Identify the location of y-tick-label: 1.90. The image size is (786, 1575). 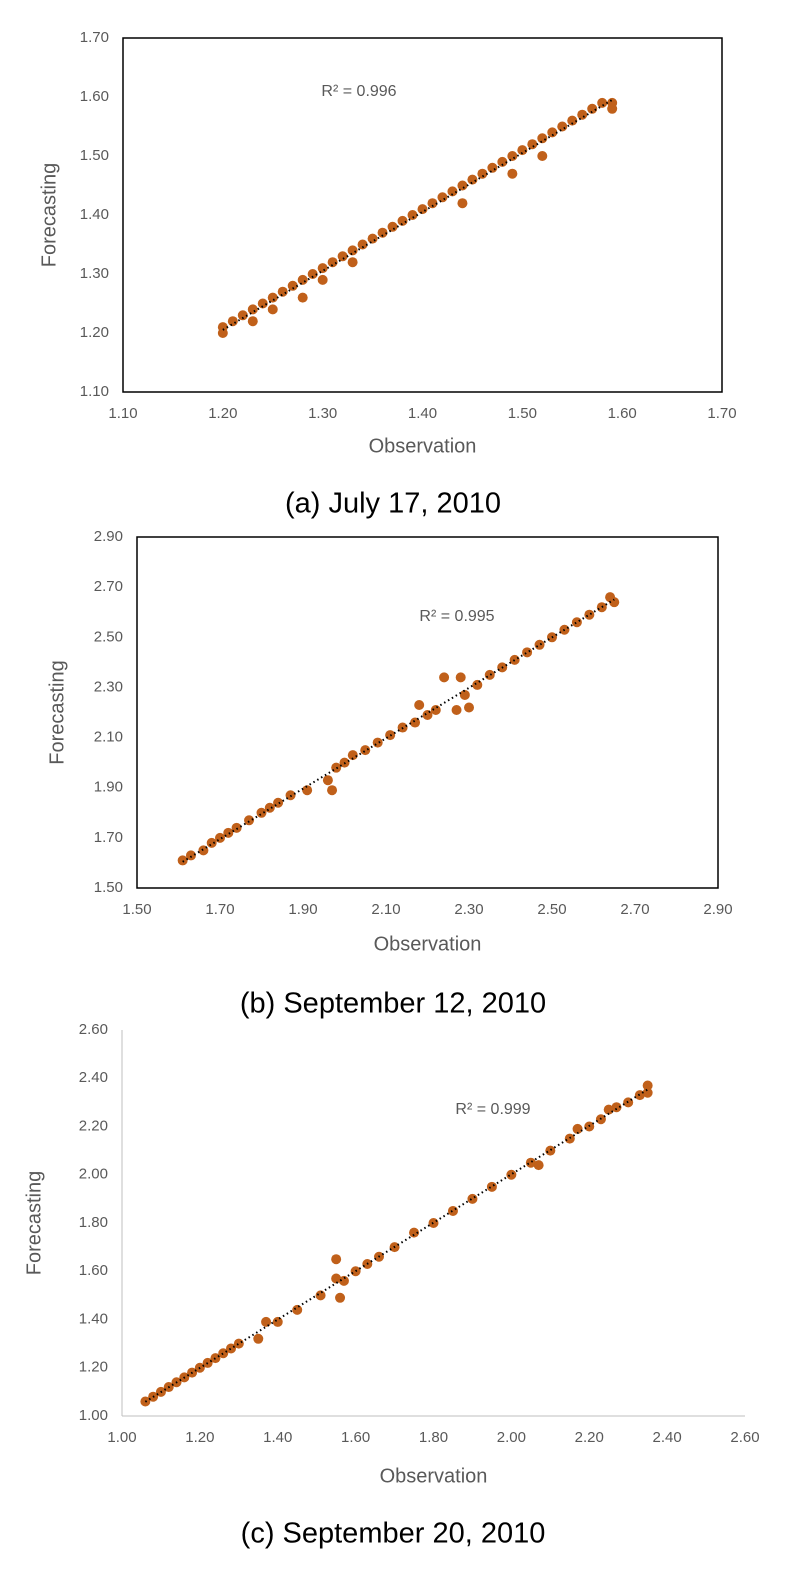
(108, 787).